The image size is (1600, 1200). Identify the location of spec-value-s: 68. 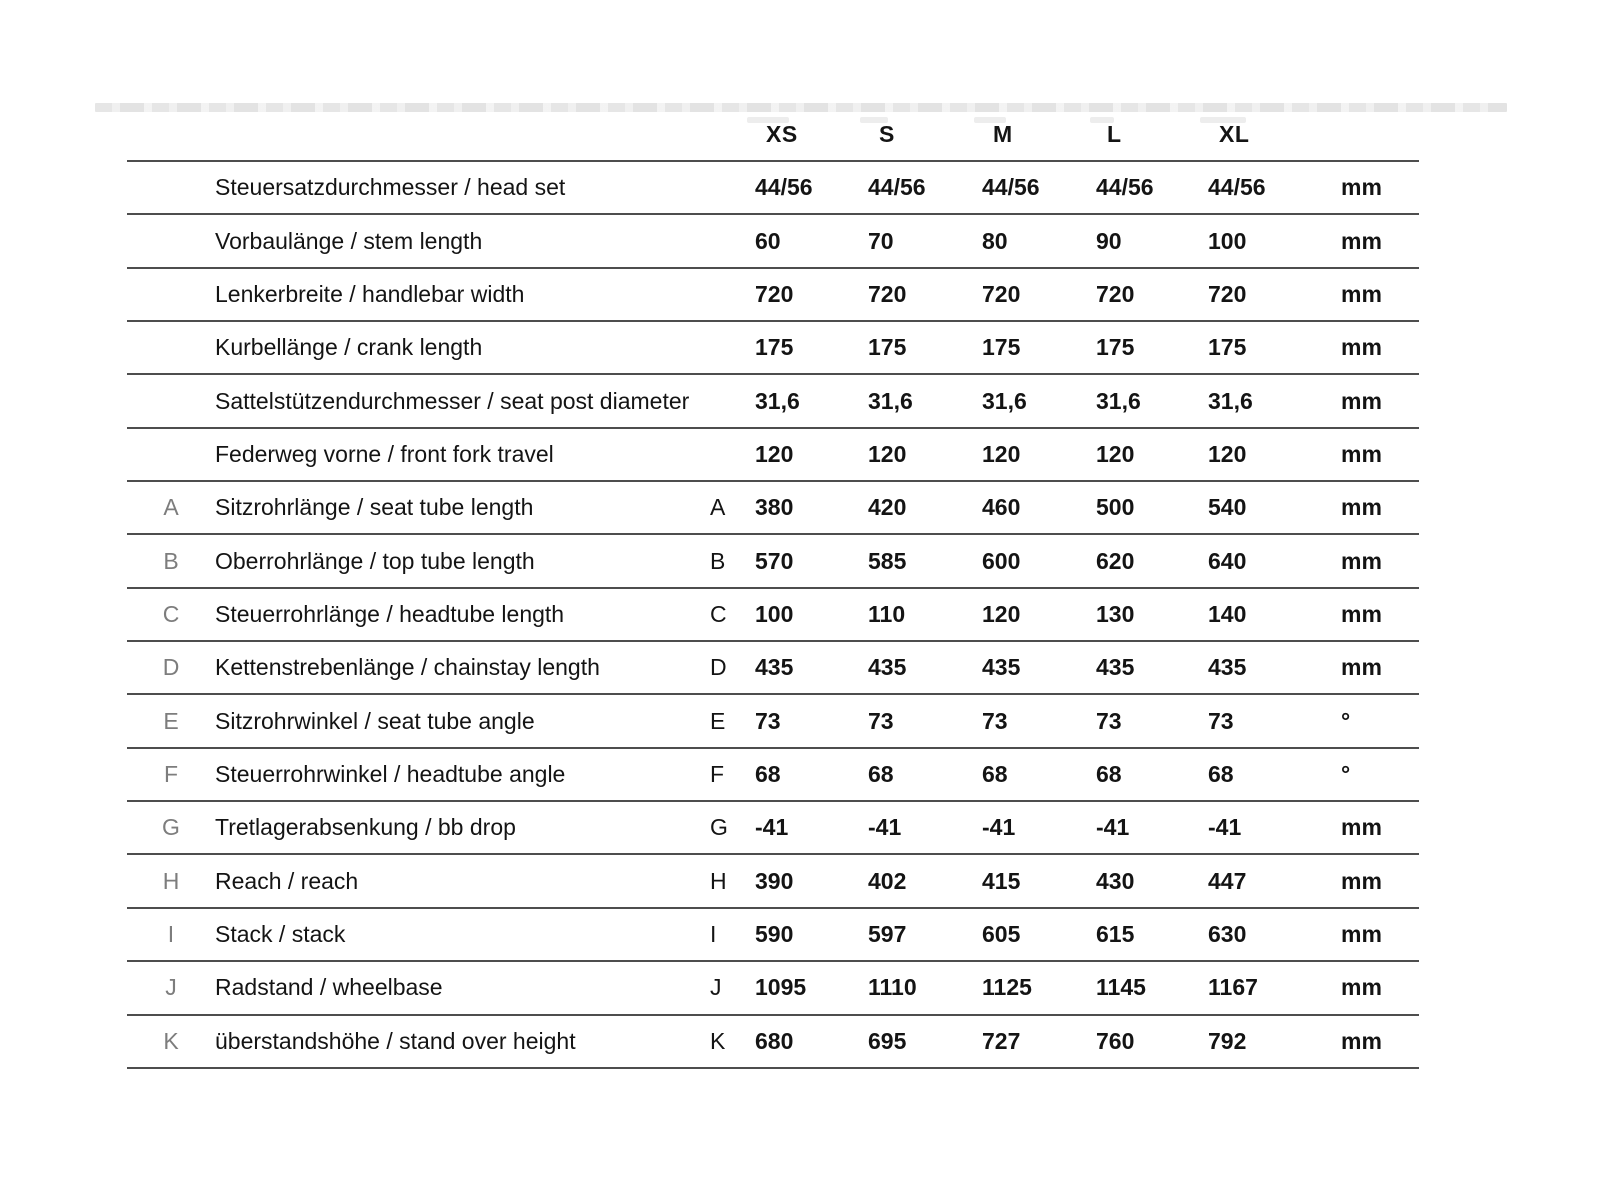
(881, 773).